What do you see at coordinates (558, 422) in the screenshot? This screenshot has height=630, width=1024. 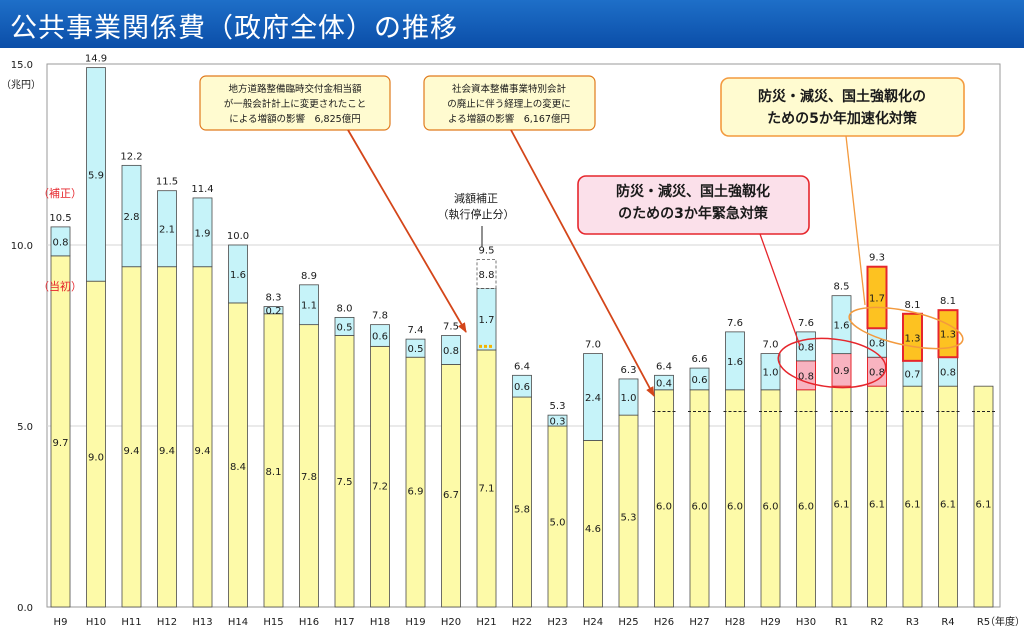 I see `supplementary-value-label: 0.3` at bounding box center [558, 422].